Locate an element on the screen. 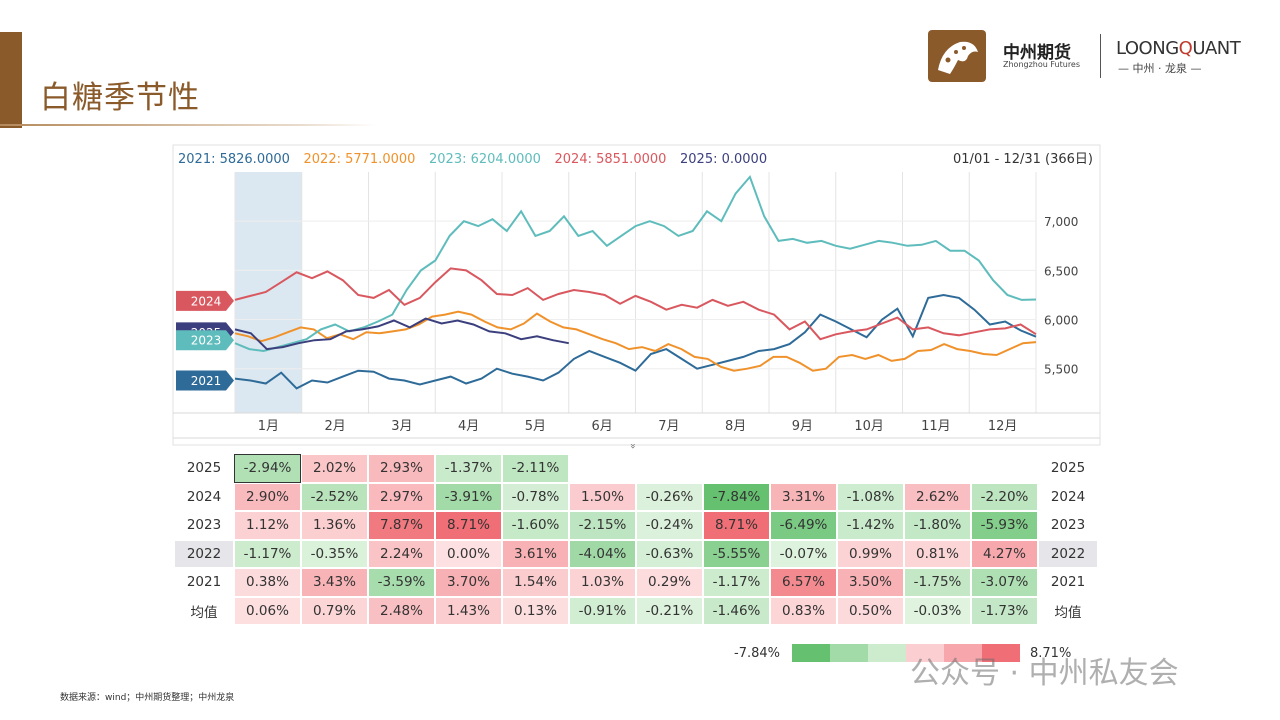 Image resolution: width=1280 pixels, height=720 pixels. row-year-label-right: 2025 is located at coordinates (1068, 468).